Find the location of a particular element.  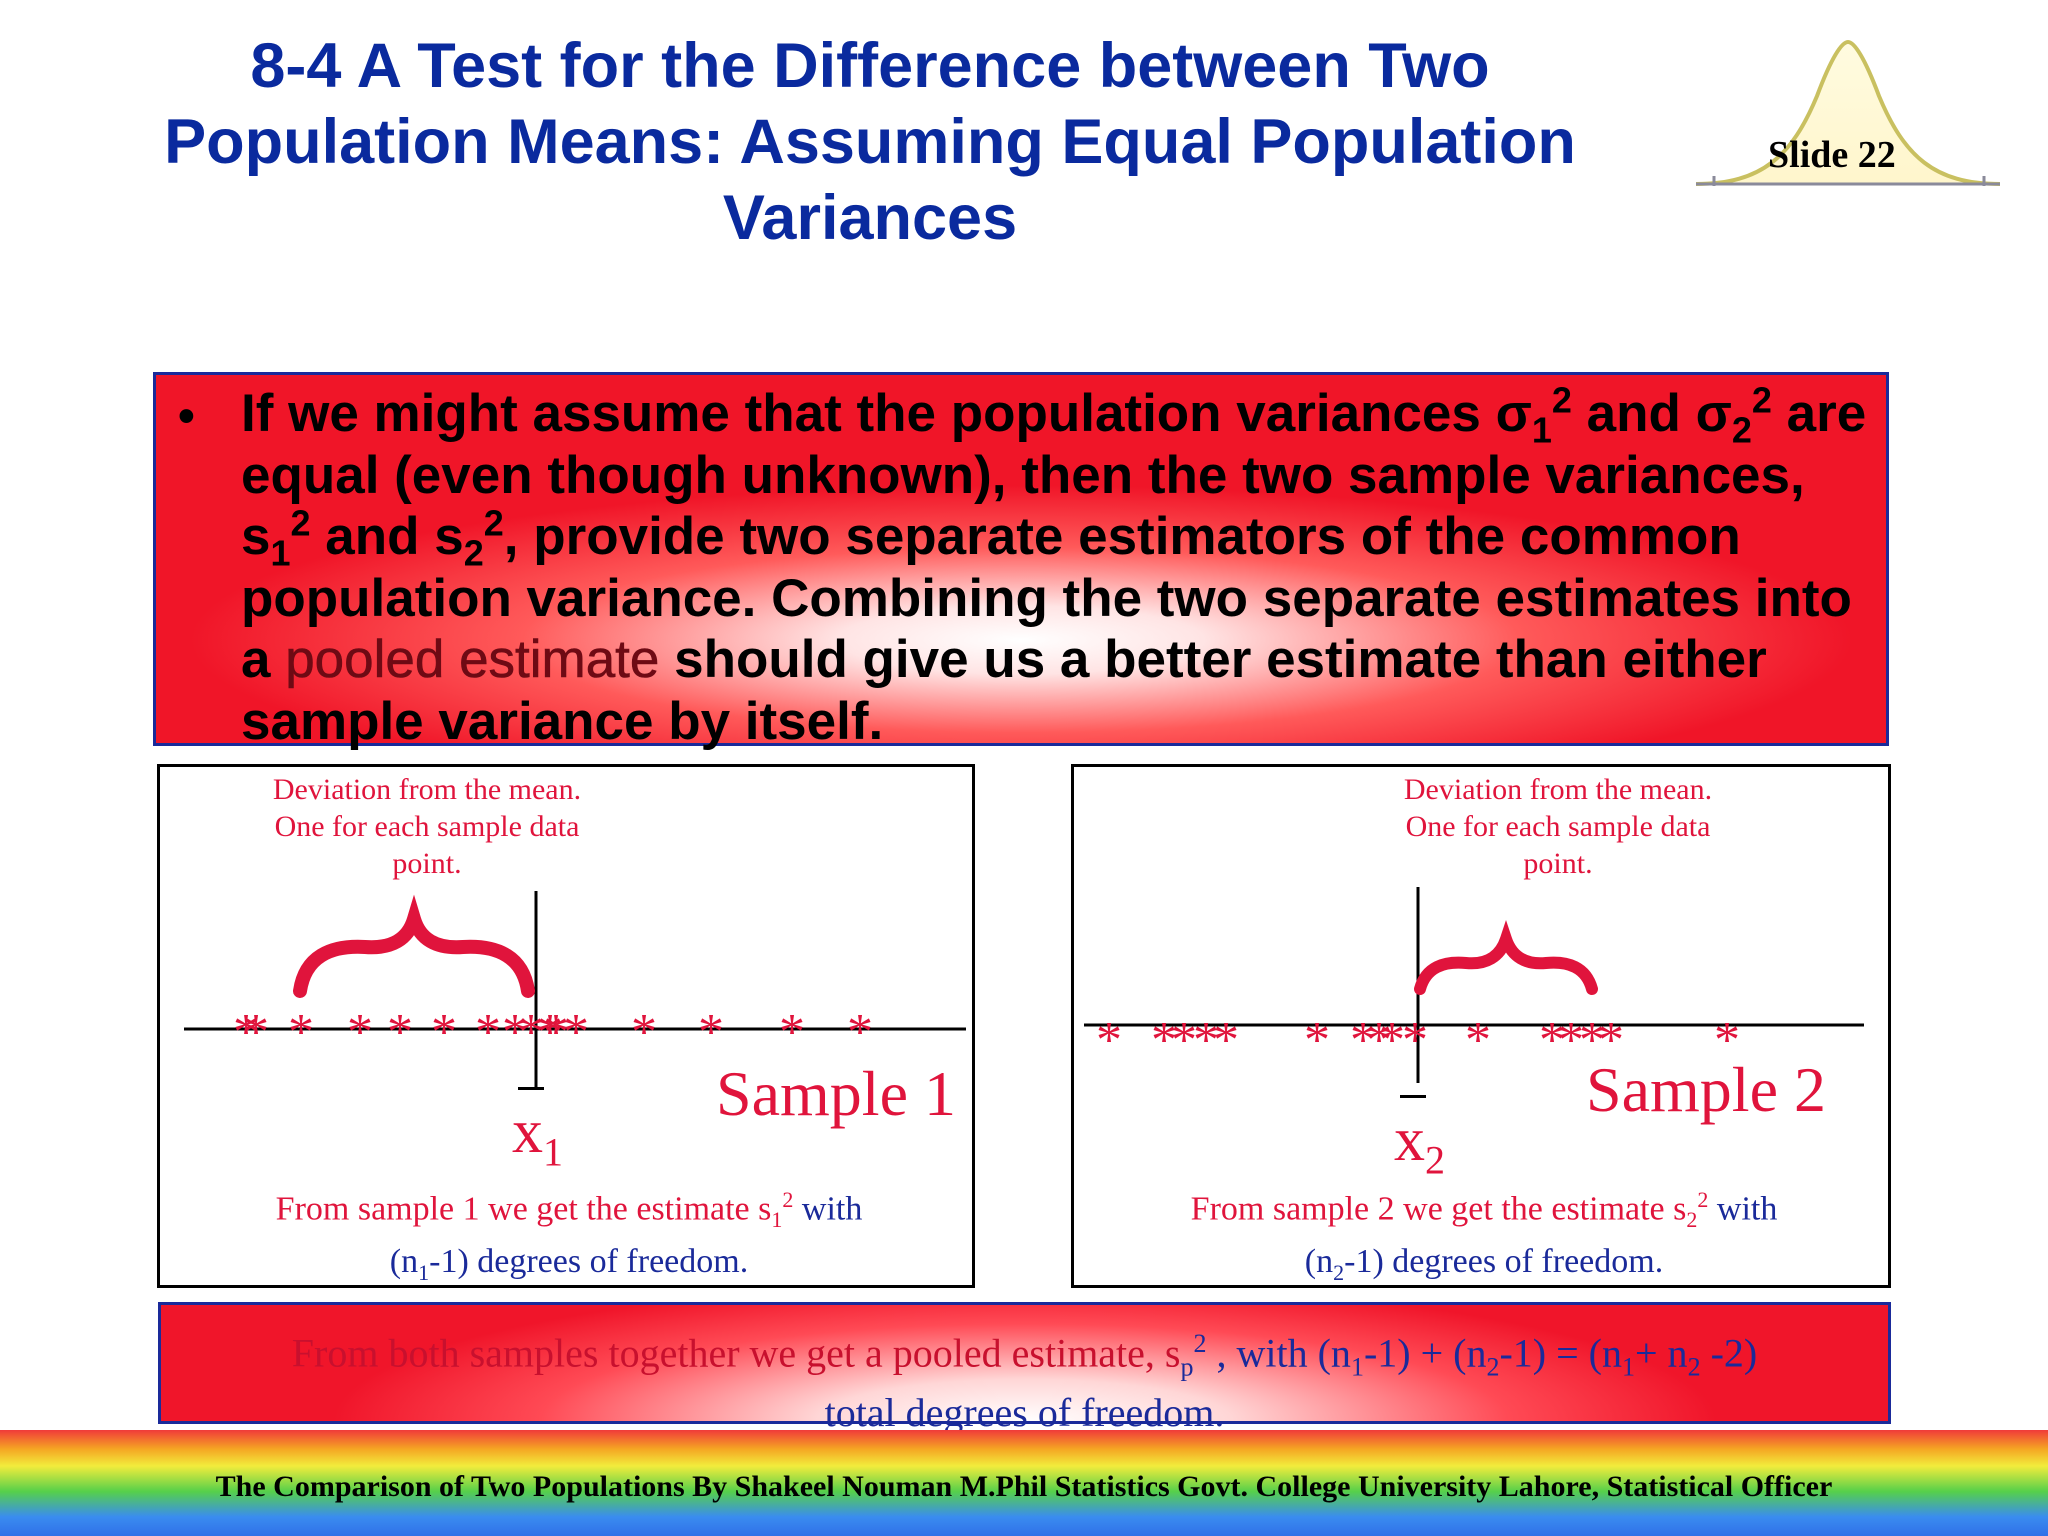

sigma1-sub: 1 is located at coordinates (1541, 430).